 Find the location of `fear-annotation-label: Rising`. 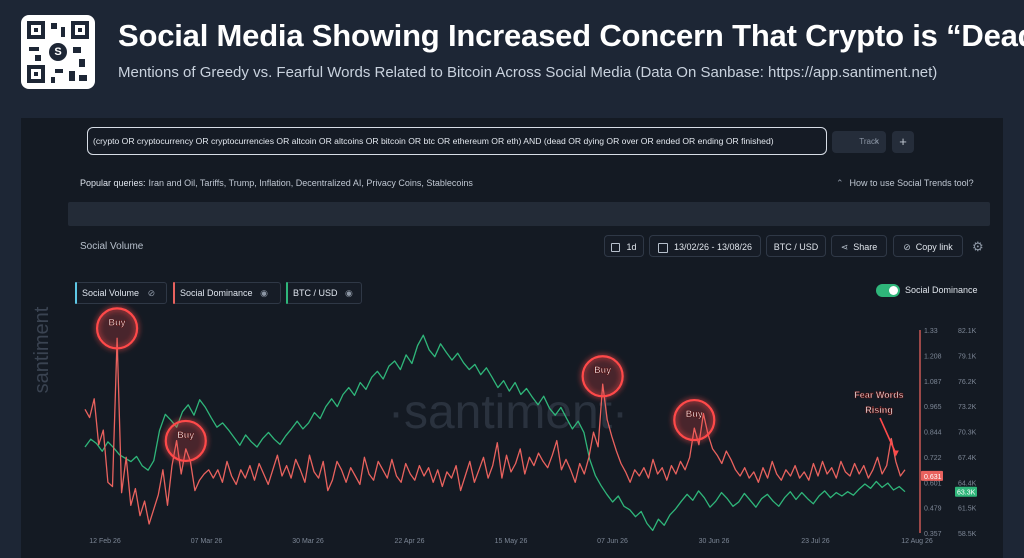

fear-annotation-label: Rising is located at coordinates (879, 410).